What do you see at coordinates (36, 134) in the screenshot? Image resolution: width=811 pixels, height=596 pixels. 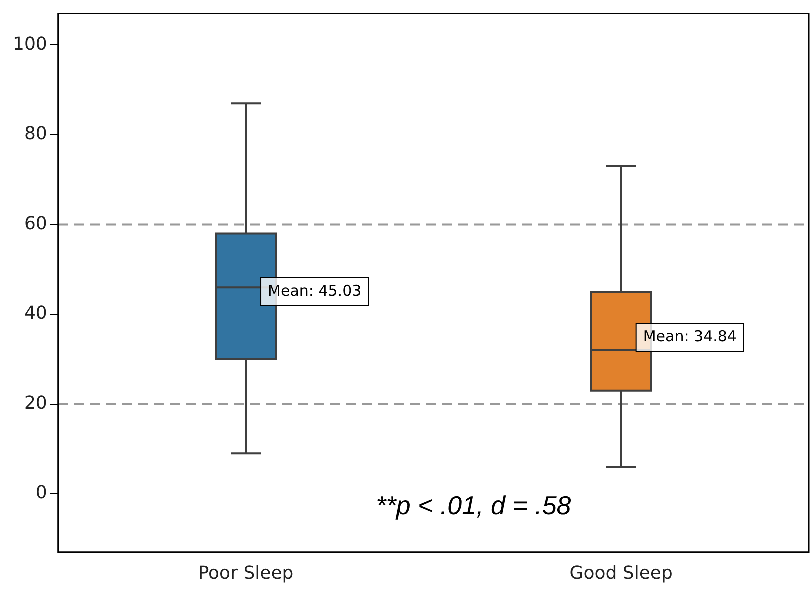 I see `y-tick-label: 80` at bounding box center [36, 134].